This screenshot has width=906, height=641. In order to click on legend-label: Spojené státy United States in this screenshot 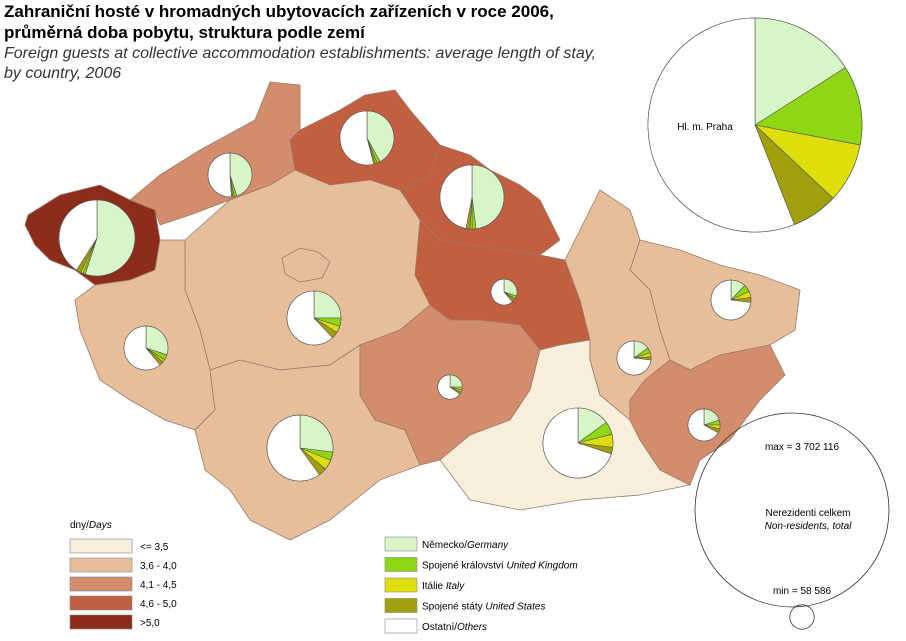, I will do `click(483, 607)`.